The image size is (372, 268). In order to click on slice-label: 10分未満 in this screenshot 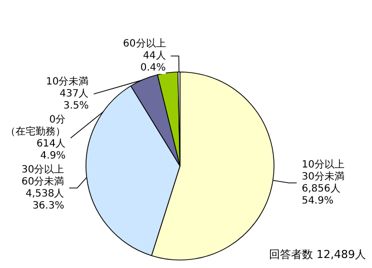, I will do `click(67, 82)`.